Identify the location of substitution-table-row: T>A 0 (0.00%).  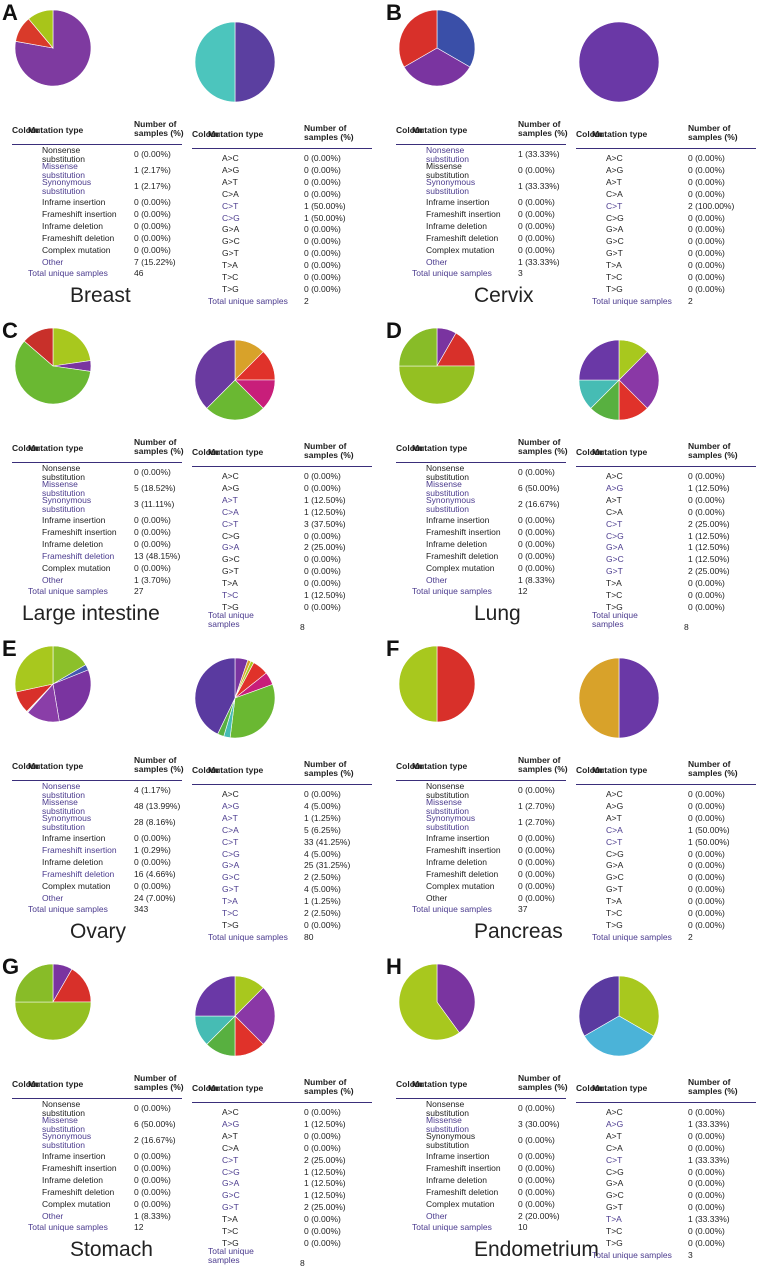
(282, 1219).